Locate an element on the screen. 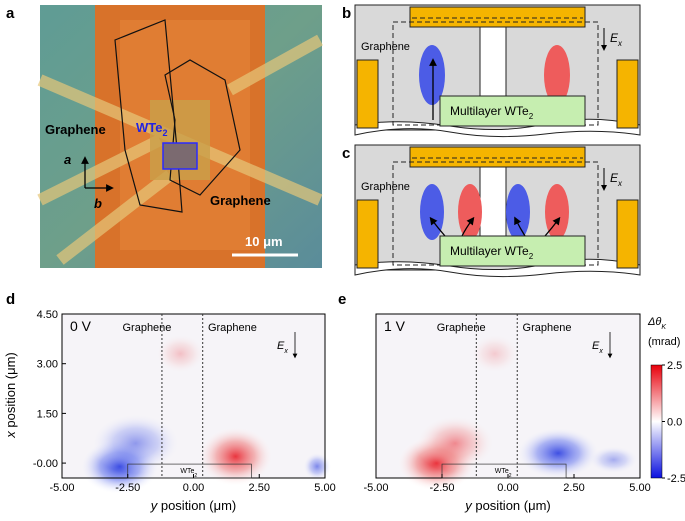  y-tick-label: 3.00 is located at coordinates (47, 365).